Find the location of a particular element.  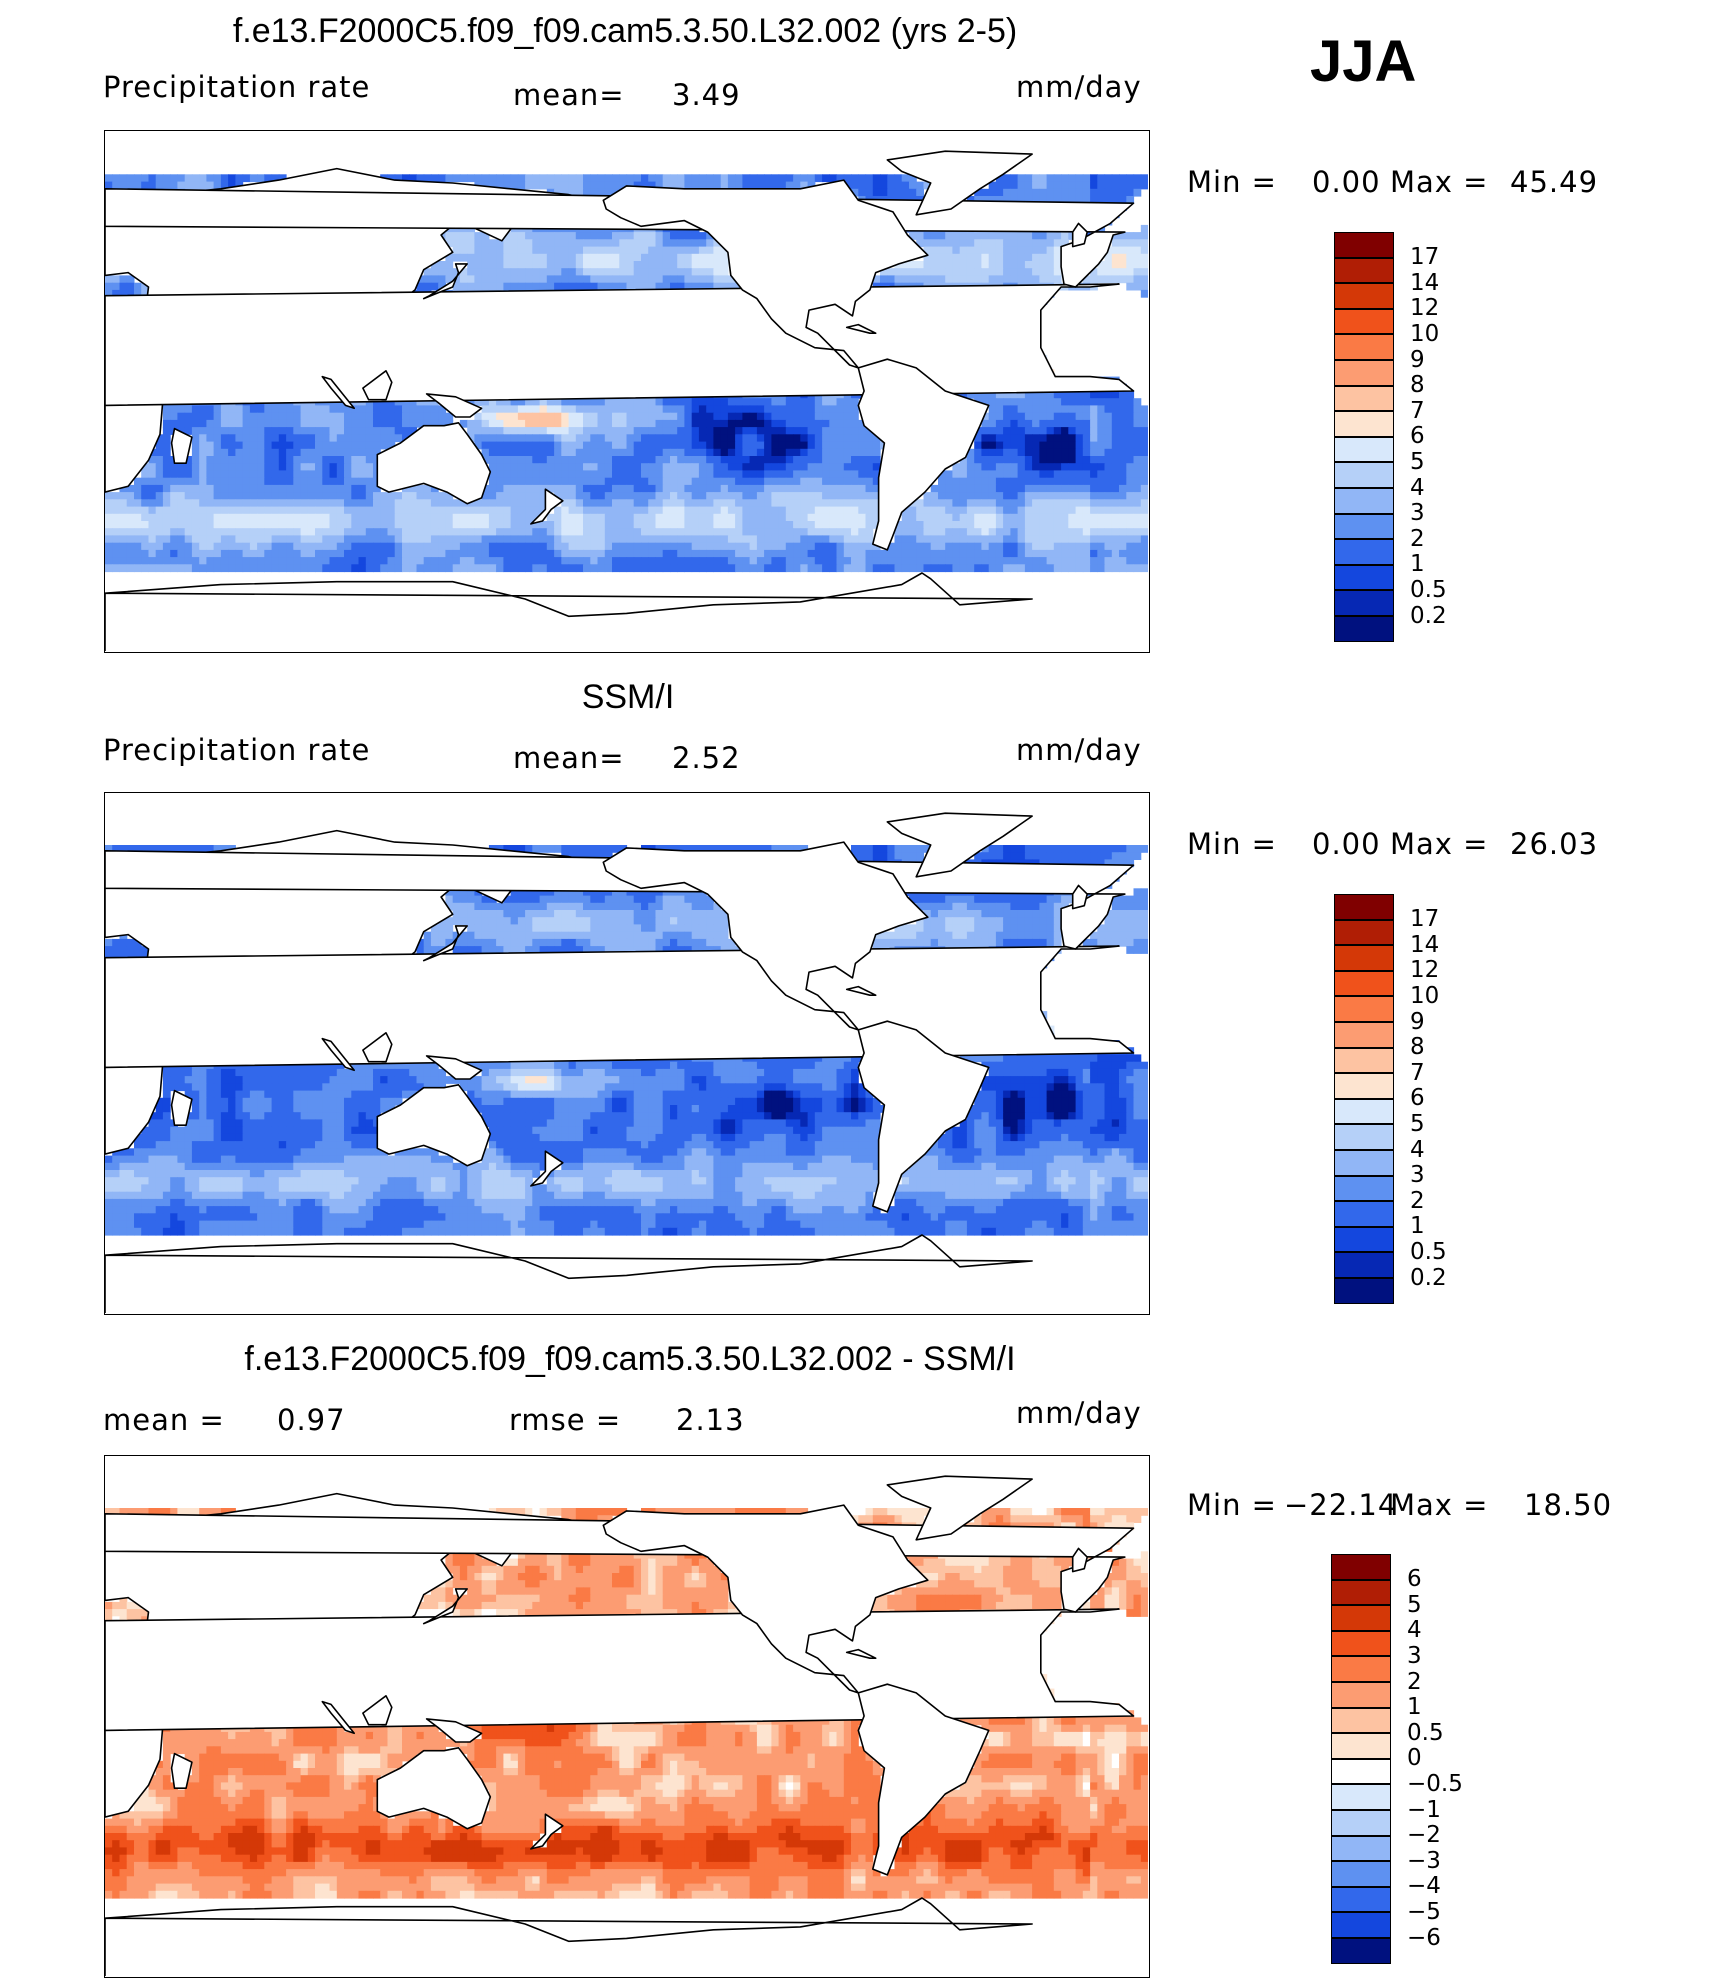

min-value: −22.14 is located at coordinates (1340, 1505).